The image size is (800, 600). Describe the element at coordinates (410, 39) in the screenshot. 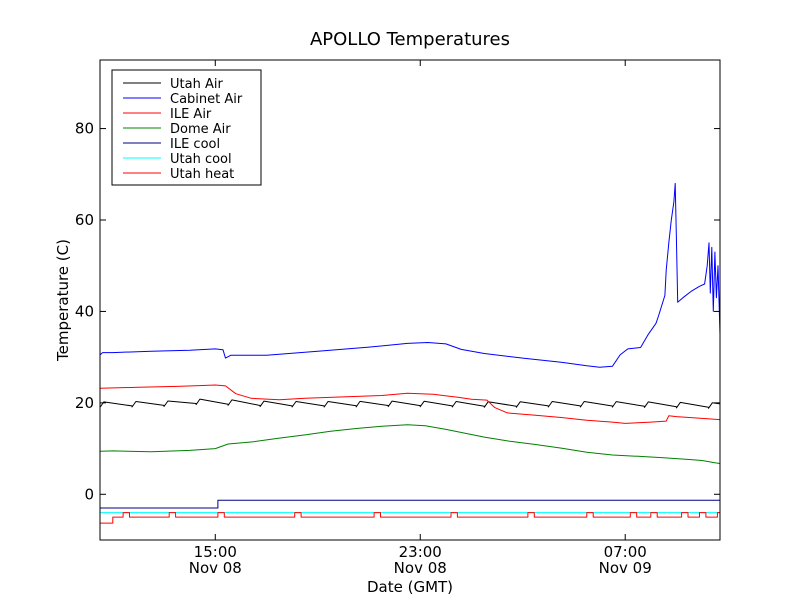

I see `chart-title: APOLLO Temperatures` at that location.